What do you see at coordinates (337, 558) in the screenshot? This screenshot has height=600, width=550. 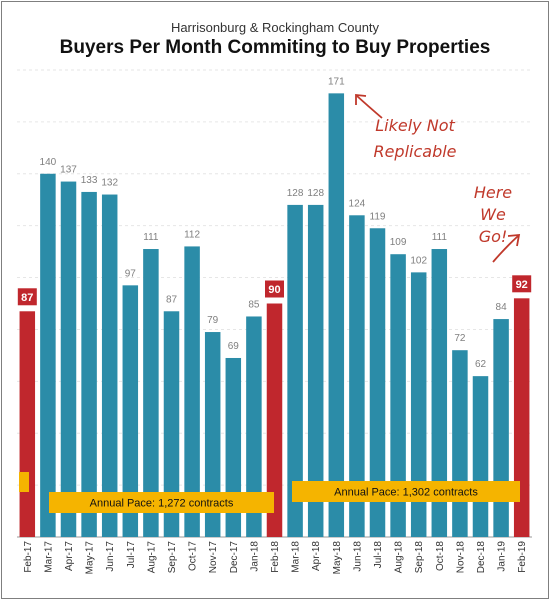 I see `x-tick-label: May-18` at bounding box center [337, 558].